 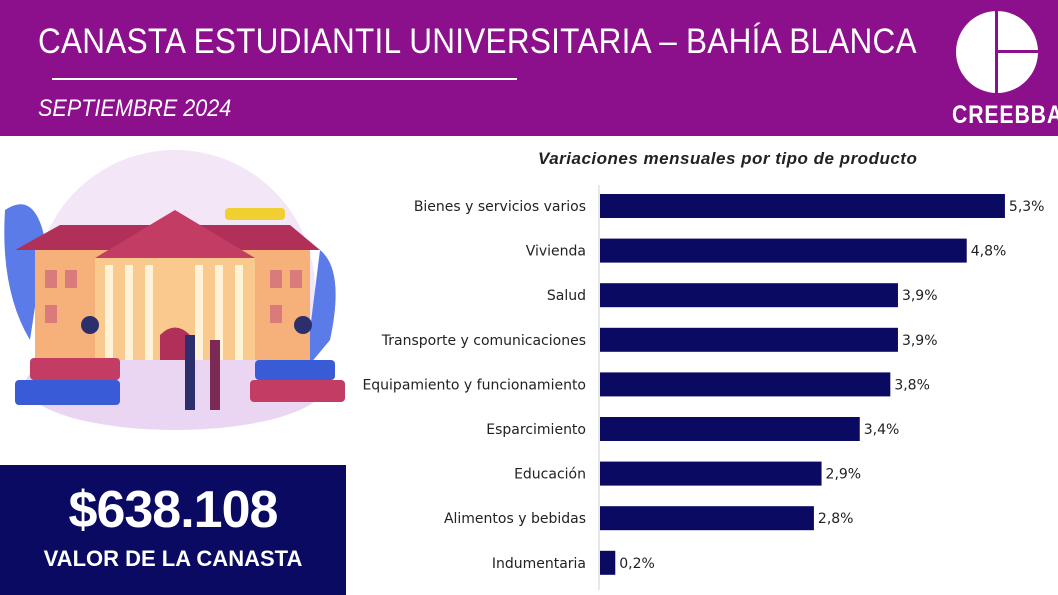 What do you see at coordinates (173, 510) in the screenshot?
I see `basket-value: $638.108` at bounding box center [173, 510].